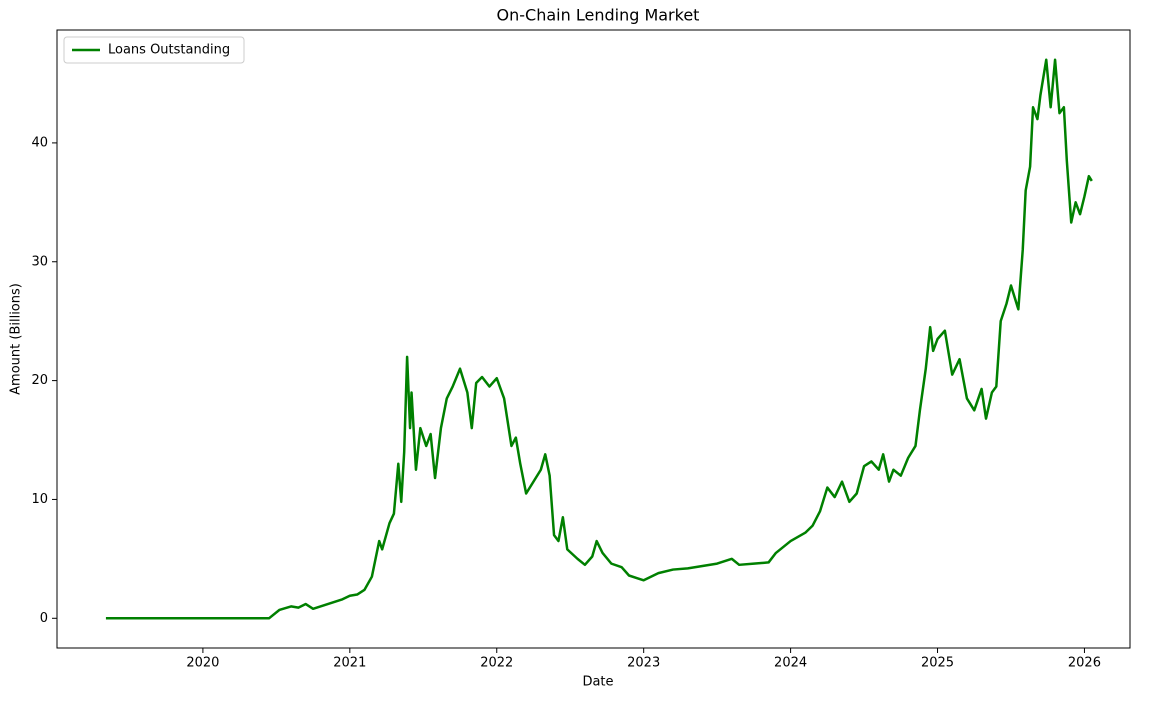 This screenshot has width=1151, height=702. Describe the element at coordinates (598, 15) in the screenshot. I see `chart-title: On-Chain Lending Market` at that location.